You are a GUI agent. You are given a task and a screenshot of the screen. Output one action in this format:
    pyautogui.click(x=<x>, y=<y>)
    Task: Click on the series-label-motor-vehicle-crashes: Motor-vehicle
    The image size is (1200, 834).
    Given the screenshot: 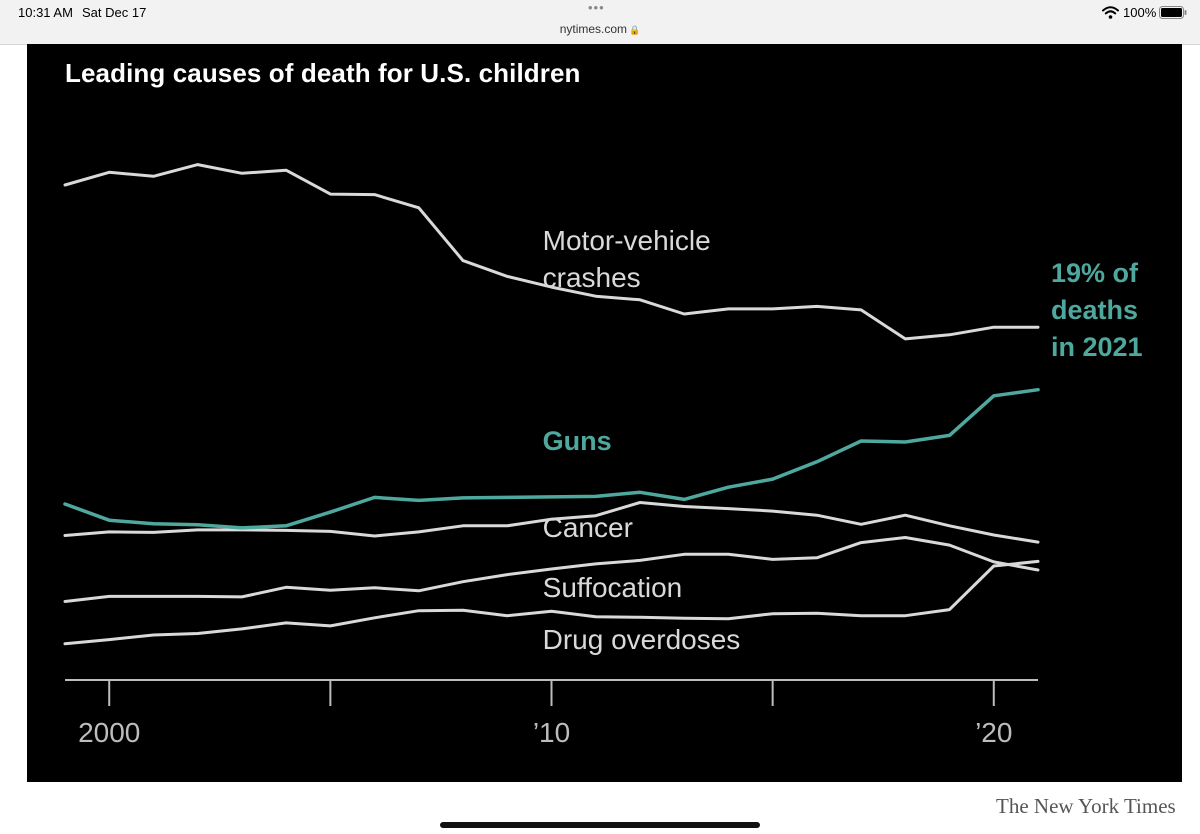 What is the action you would take?
    pyautogui.click(x=627, y=240)
    